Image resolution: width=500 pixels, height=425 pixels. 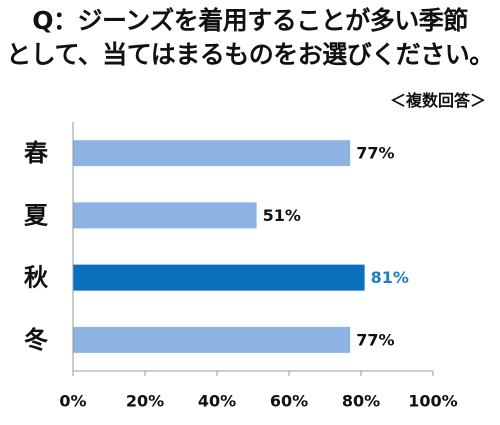 What do you see at coordinates (72, 401) in the screenshot?
I see `x-tick-label-0: 0%` at bounding box center [72, 401].